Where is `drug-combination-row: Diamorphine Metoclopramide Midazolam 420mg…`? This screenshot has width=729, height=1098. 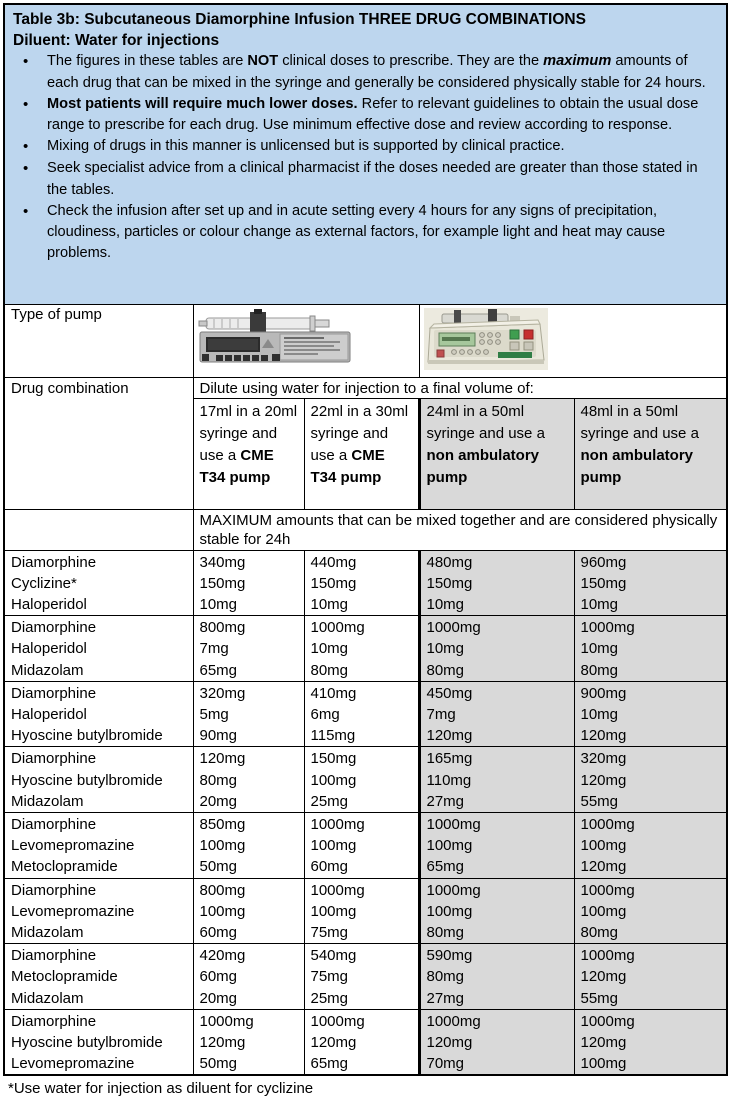
drug-combination-row: Diamorphine Metoclopramide Midazolam 420mg… is located at coordinates (365, 976).